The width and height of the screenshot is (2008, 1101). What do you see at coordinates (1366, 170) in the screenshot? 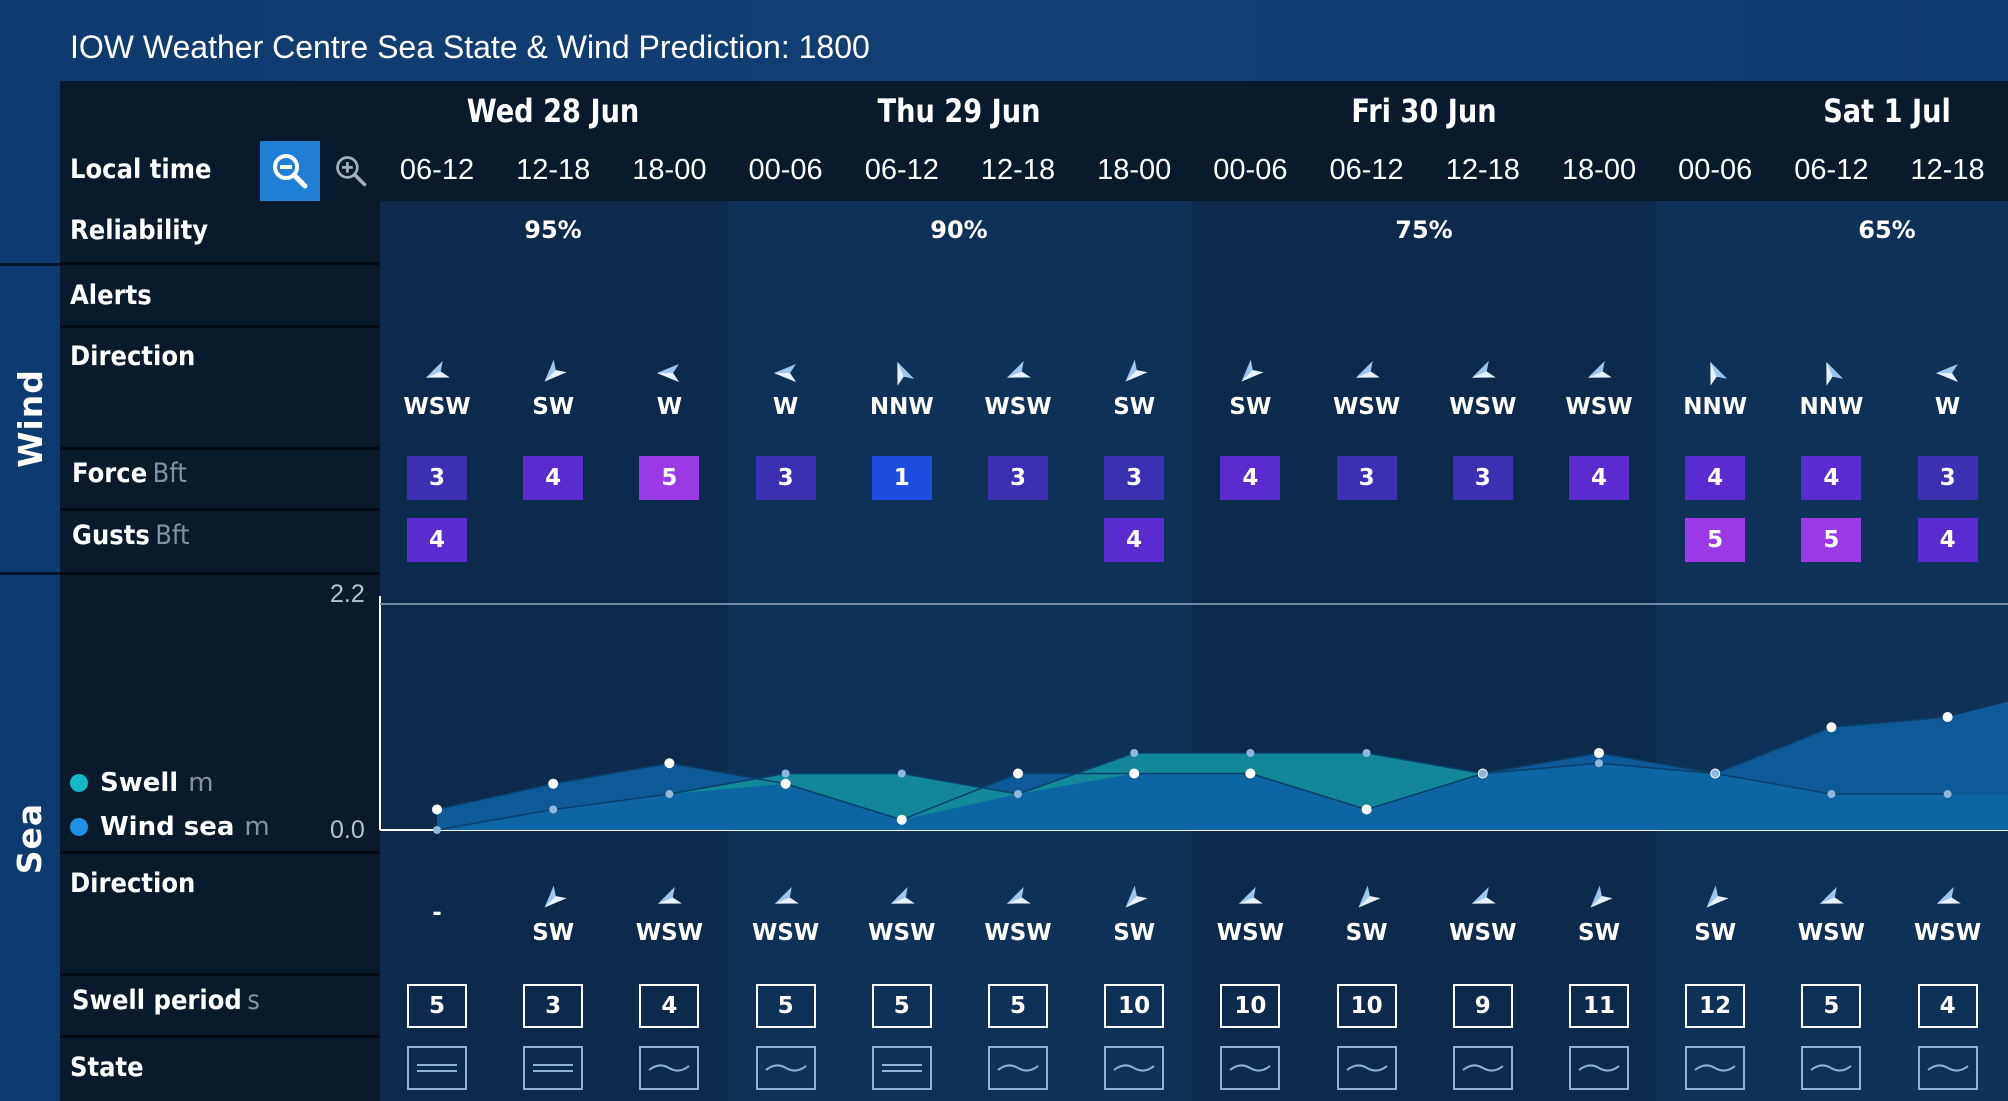
I see `time-slot: 06-12` at bounding box center [1366, 170].